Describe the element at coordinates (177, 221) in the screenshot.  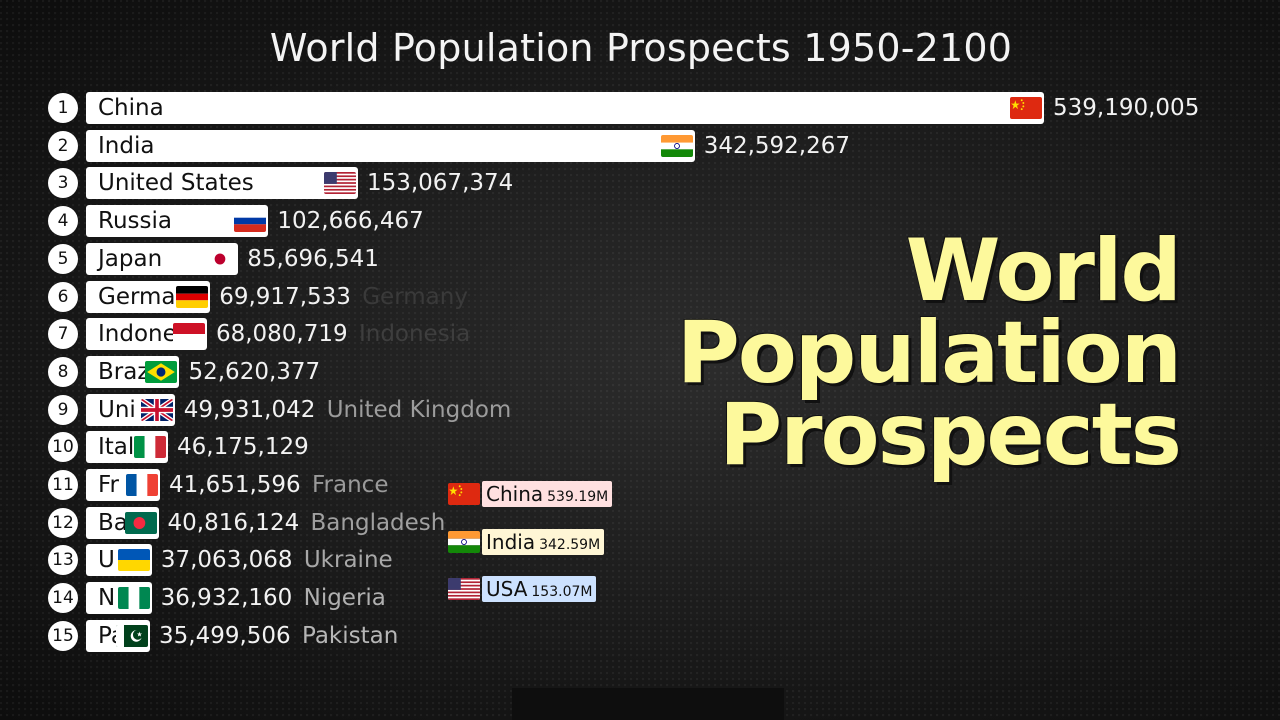
I see `bar: Russia` at that location.